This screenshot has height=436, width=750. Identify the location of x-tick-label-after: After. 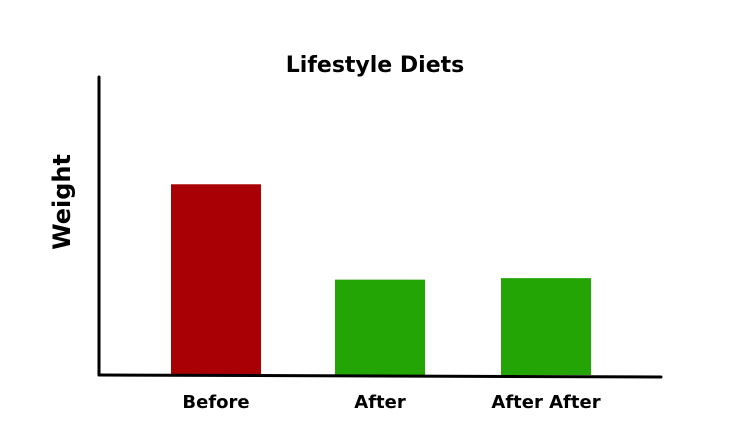
(380, 402).